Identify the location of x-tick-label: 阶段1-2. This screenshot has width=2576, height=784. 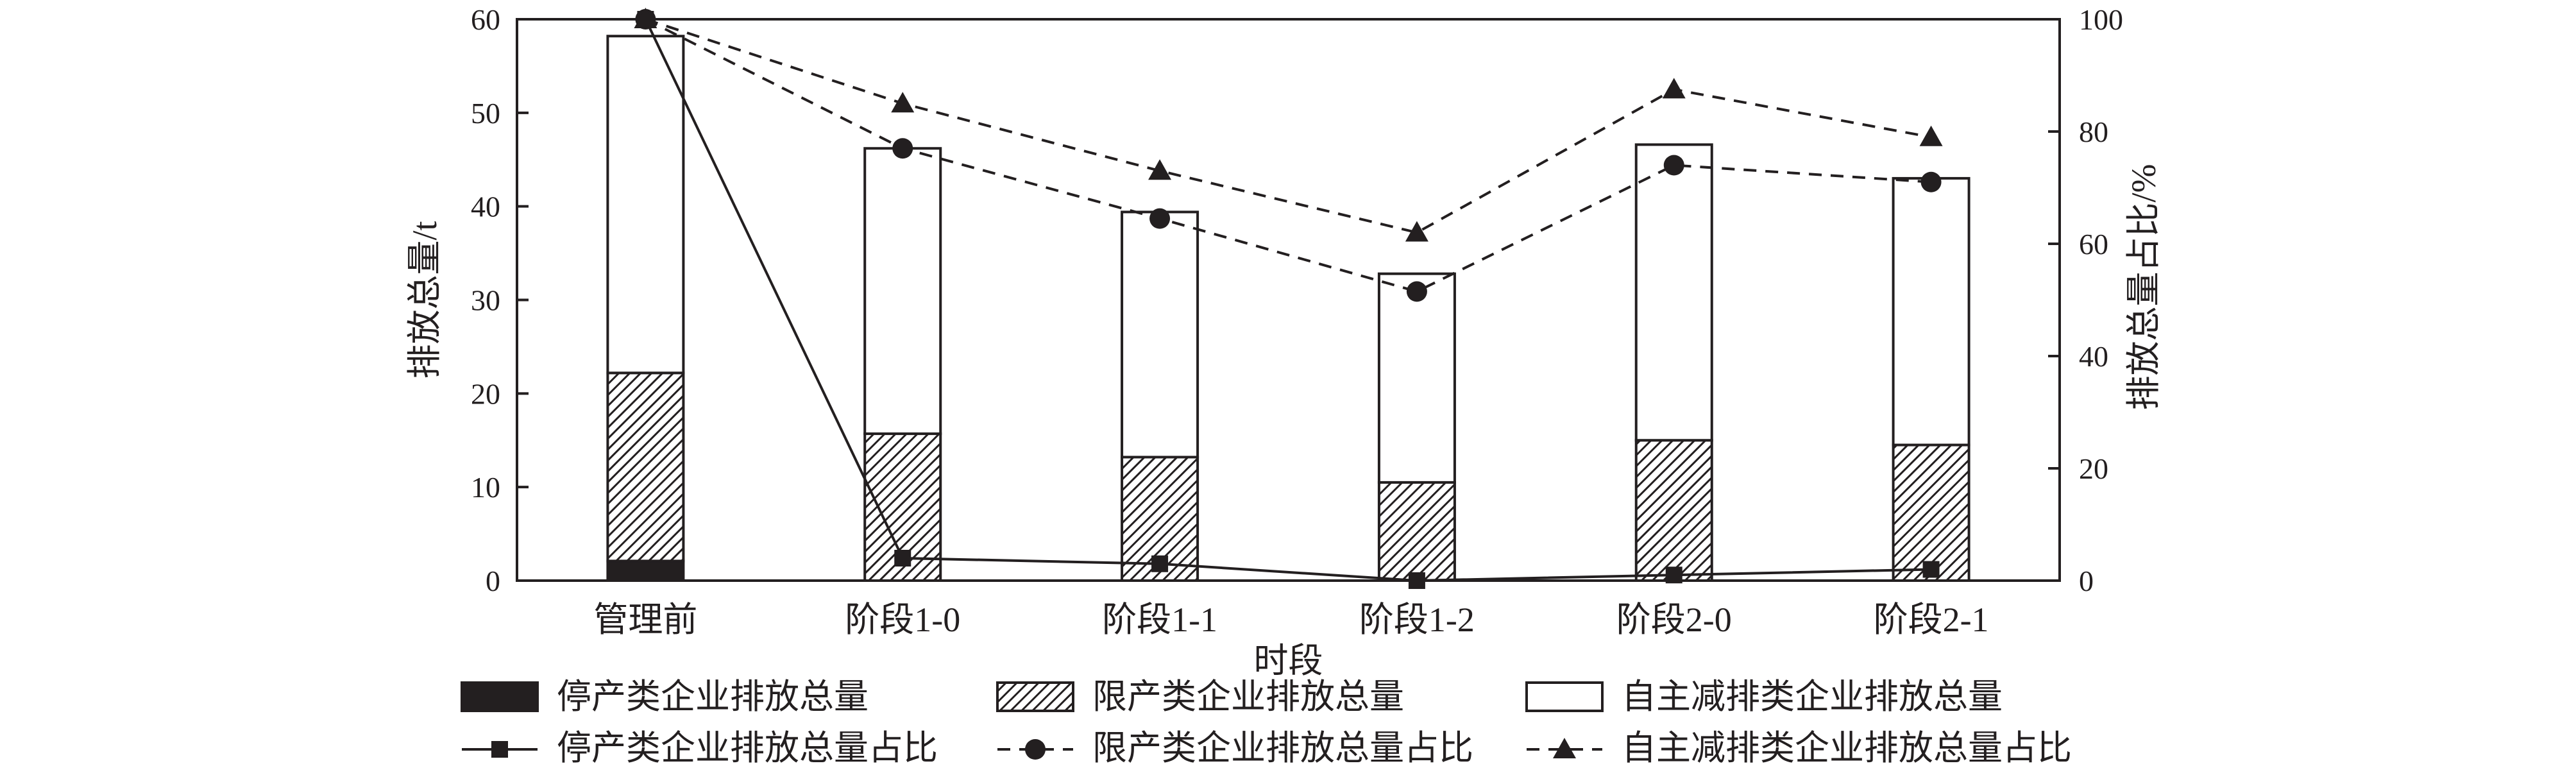
(1417, 620).